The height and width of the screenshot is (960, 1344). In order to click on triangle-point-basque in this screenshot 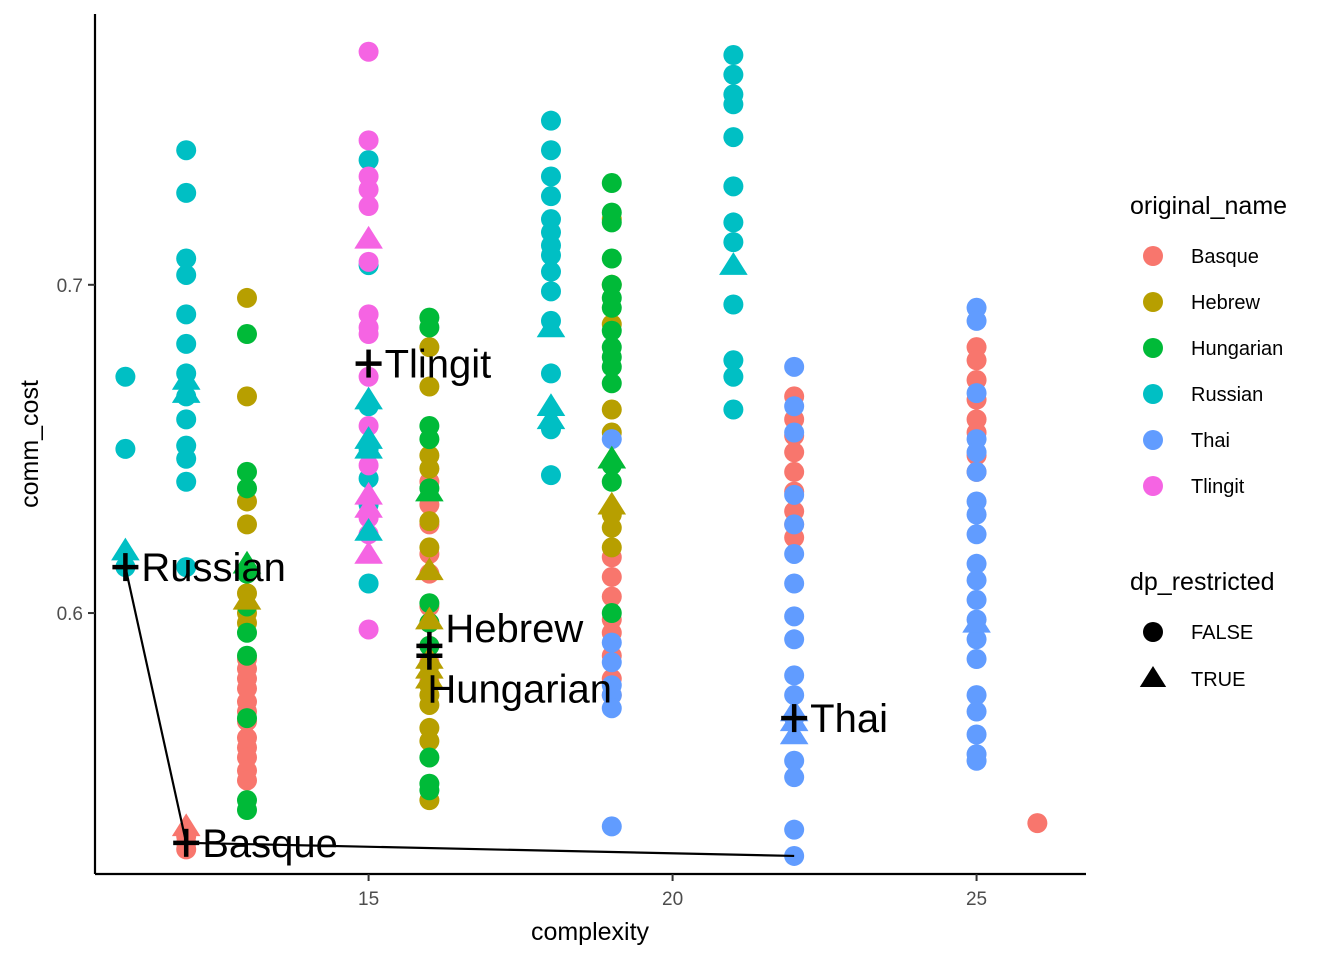, I will do `click(186, 825)`.